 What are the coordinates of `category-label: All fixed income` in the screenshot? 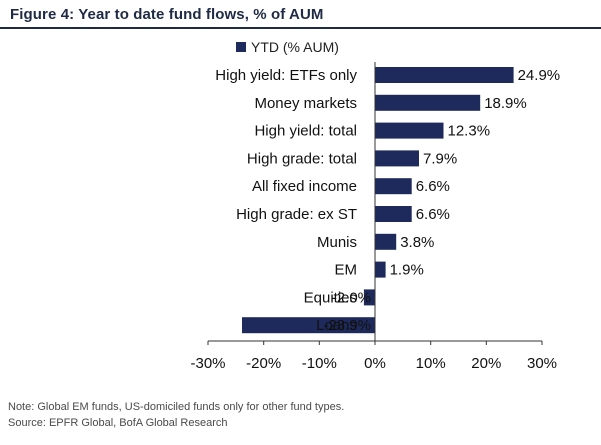 It's located at (304, 186).